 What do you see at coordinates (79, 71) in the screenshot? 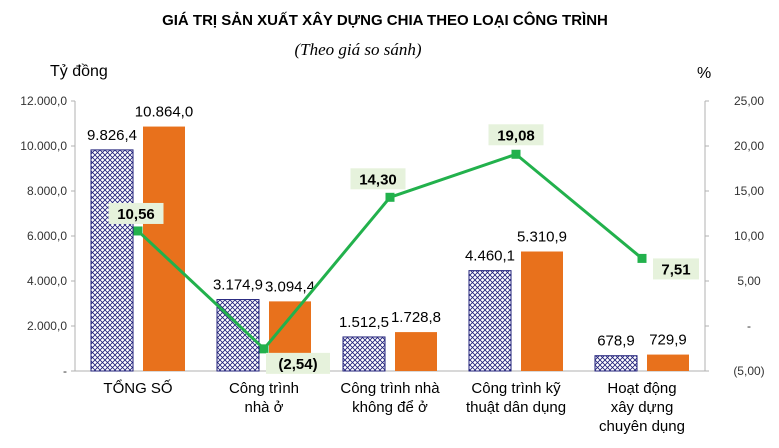
I see `left-axis-unit: Tỷ đồng` at bounding box center [79, 71].